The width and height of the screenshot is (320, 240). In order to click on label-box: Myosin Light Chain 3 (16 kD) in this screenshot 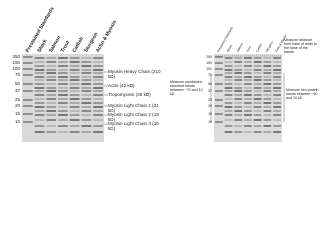, I will do `click(133, 126)`.